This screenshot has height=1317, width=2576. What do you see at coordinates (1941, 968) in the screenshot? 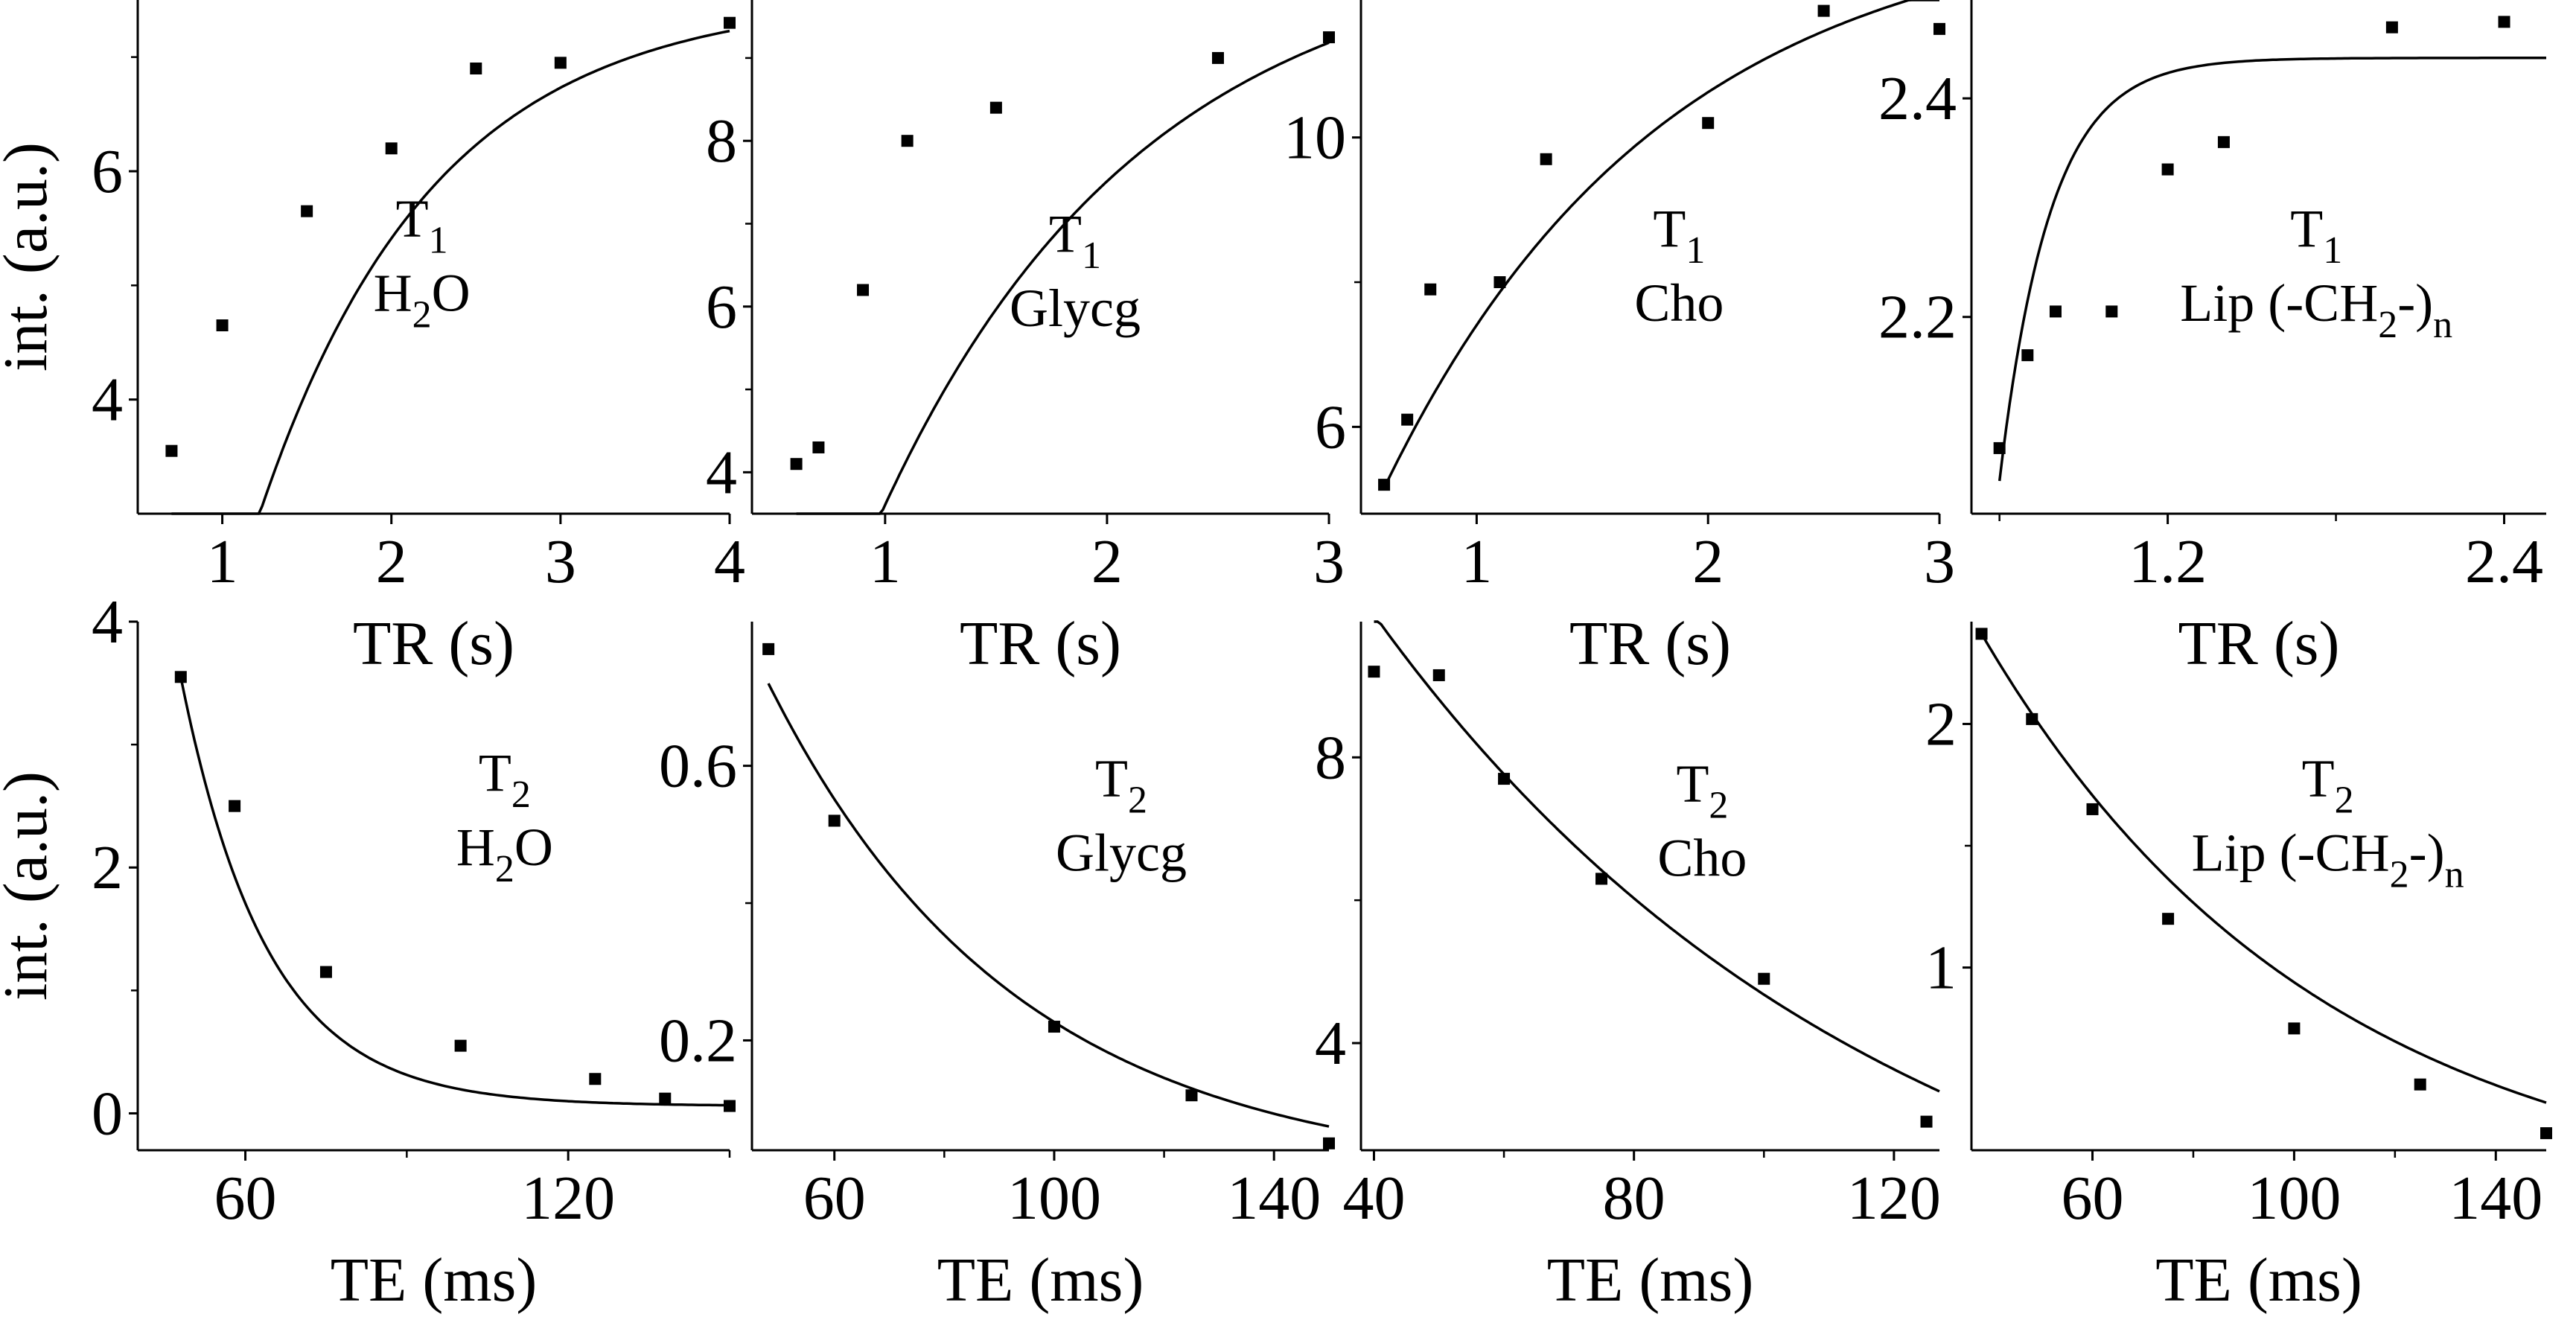
I see `y-tick-label: 1` at bounding box center [1941, 968].